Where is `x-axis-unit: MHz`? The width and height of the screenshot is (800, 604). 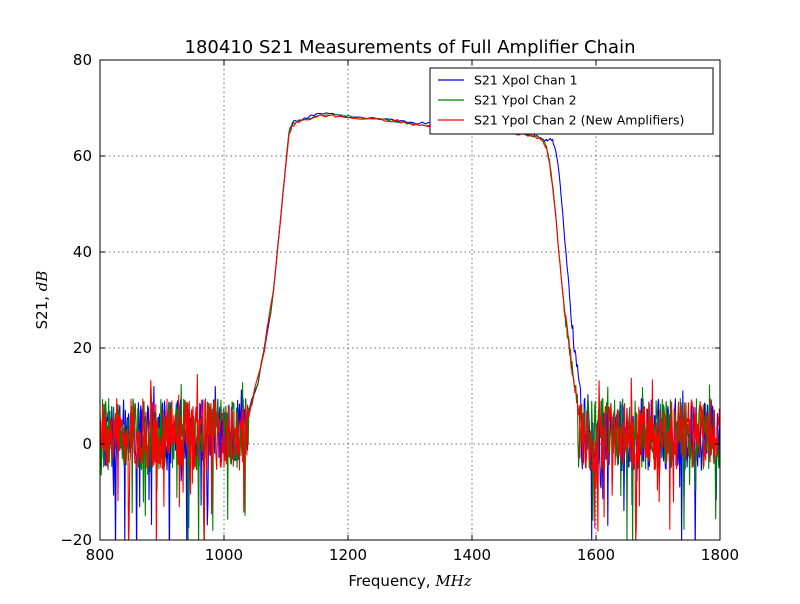
x-axis-unit: MHz is located at coordinates (452, 581).